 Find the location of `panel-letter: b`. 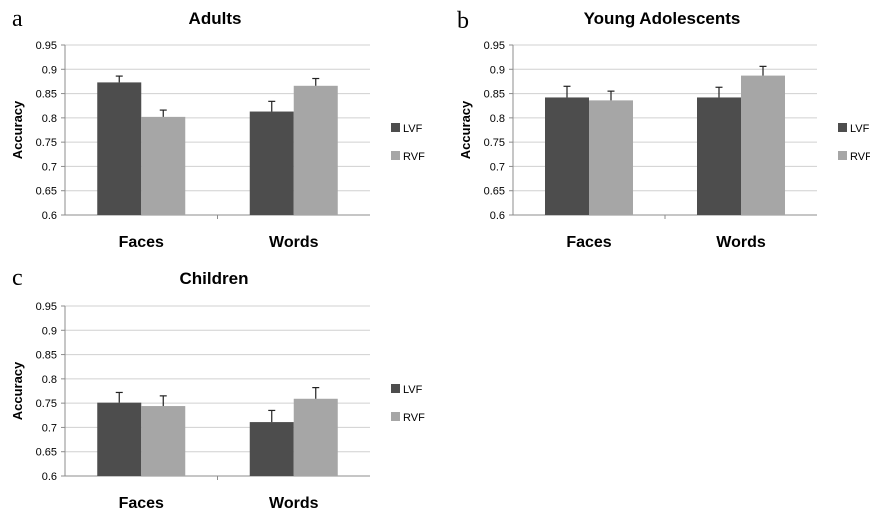

panel-letter: b is located at coordinates (463, 21).